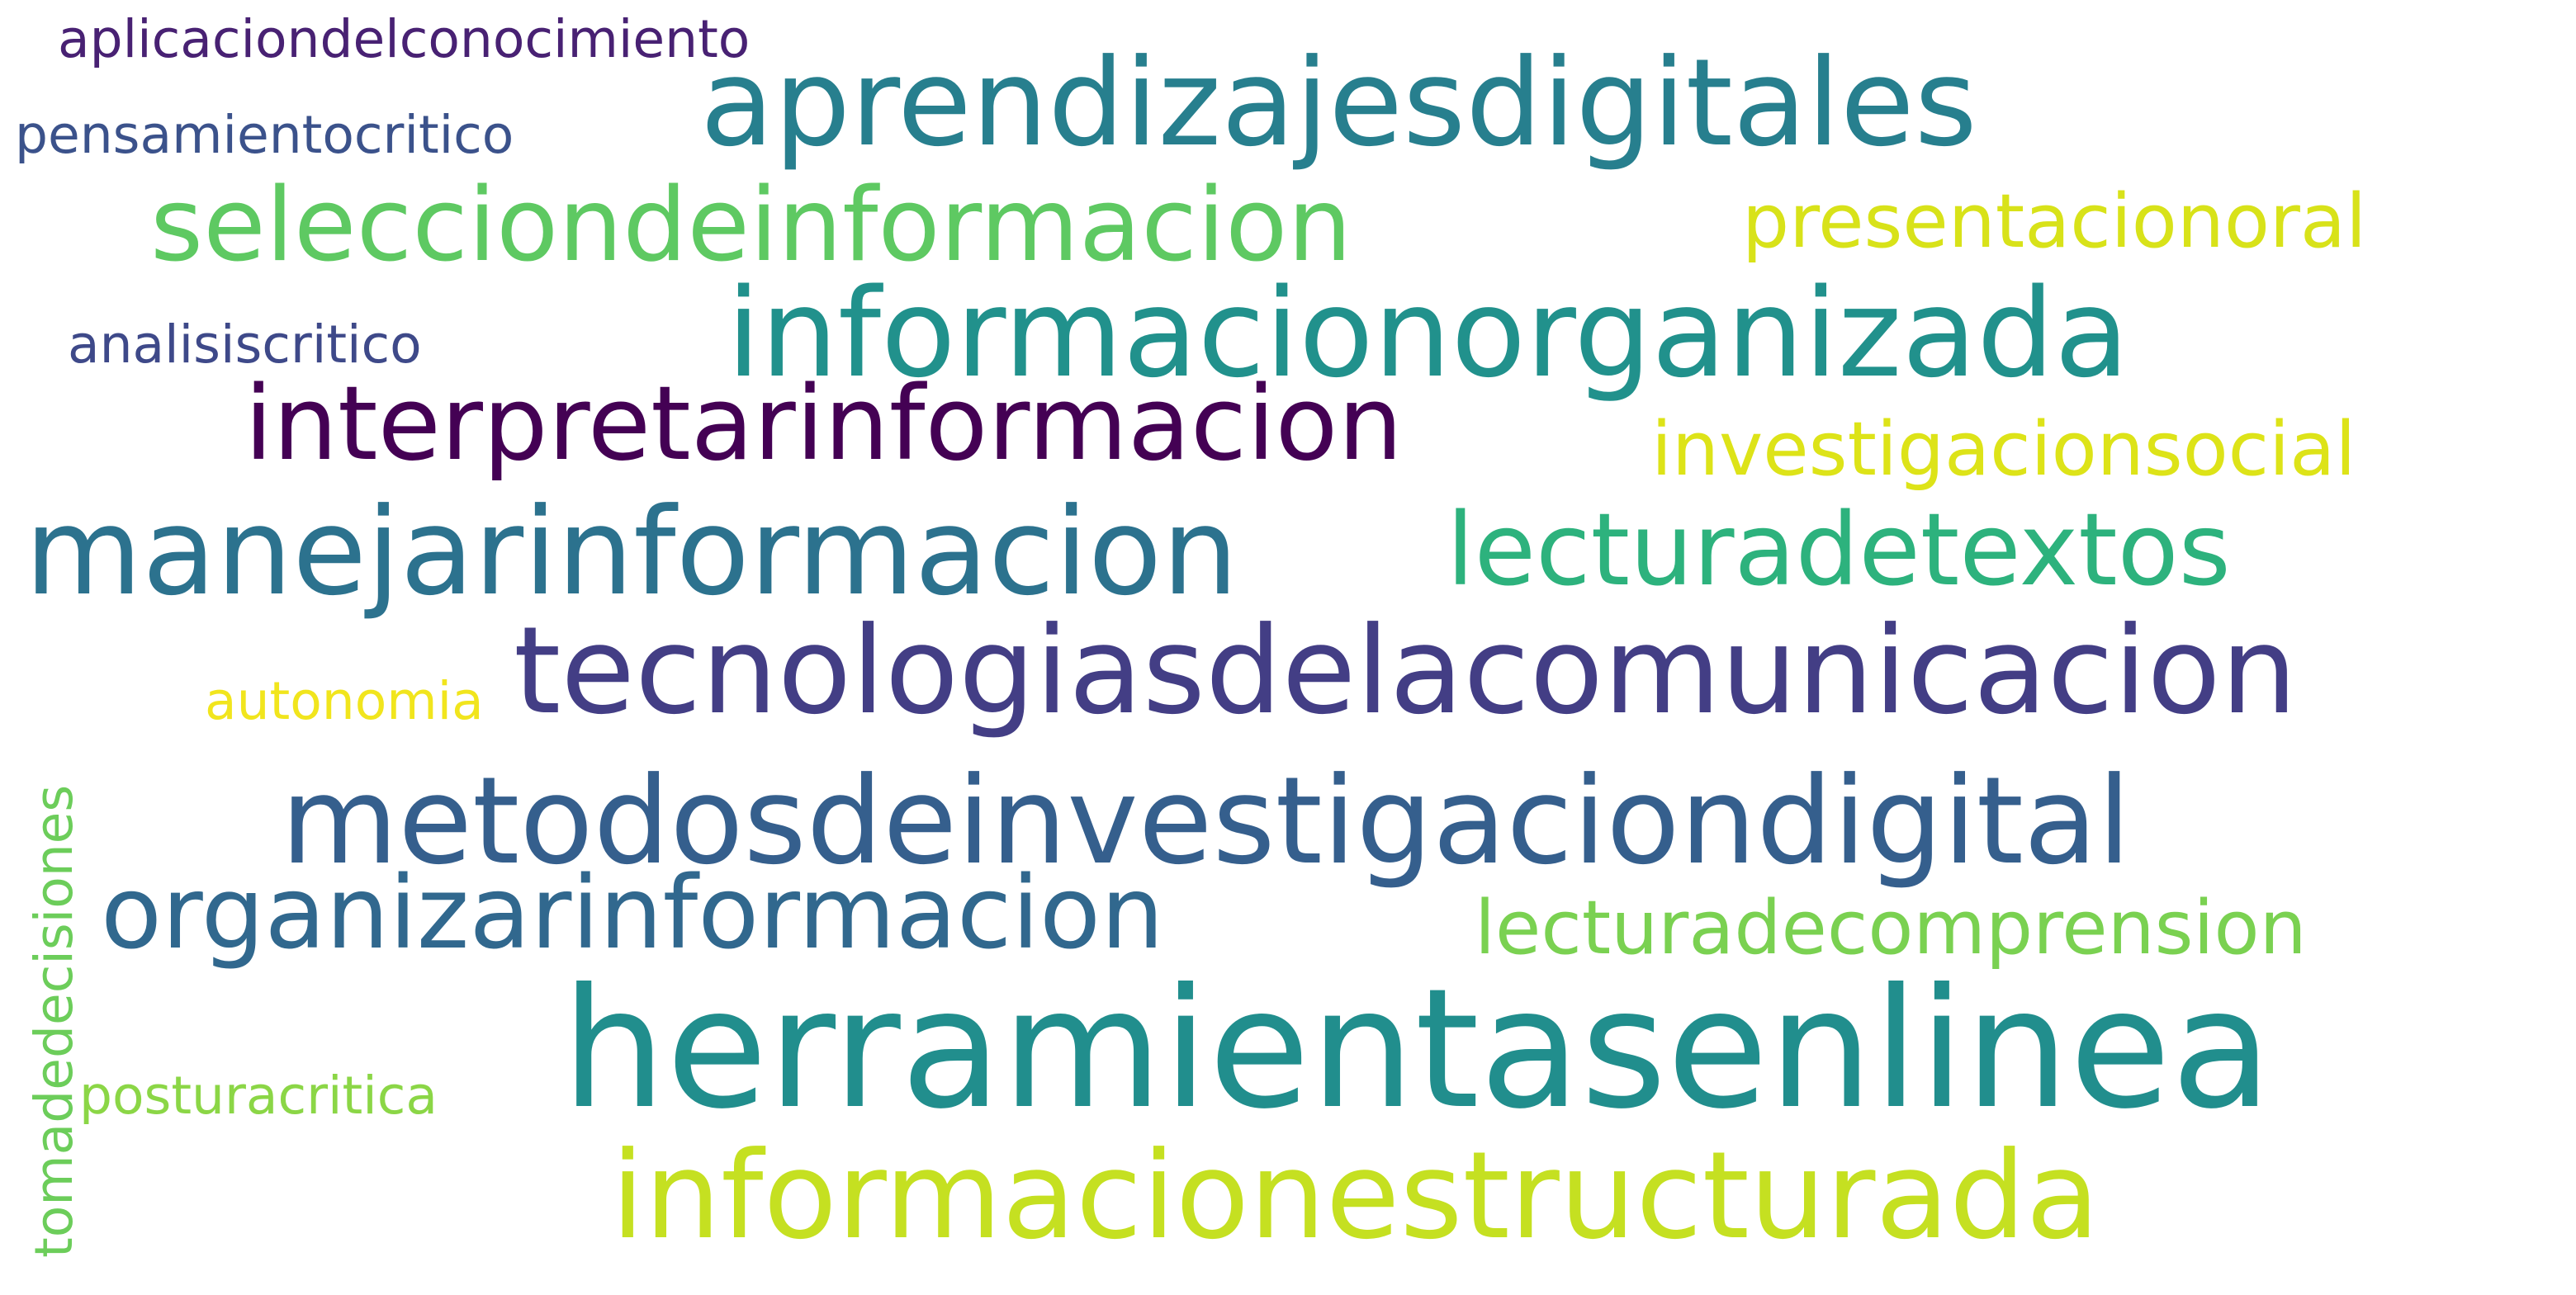  What do you see at coordinates (632, 913) in the screenshot?
I see `word-organizarinformacion: organizarinformacion` at bounding box center [632, 913].